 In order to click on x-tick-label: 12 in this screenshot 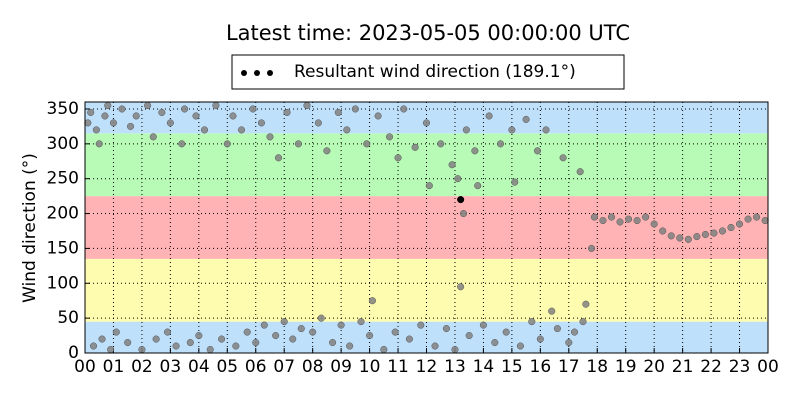, I will do `click(427, 367)`.